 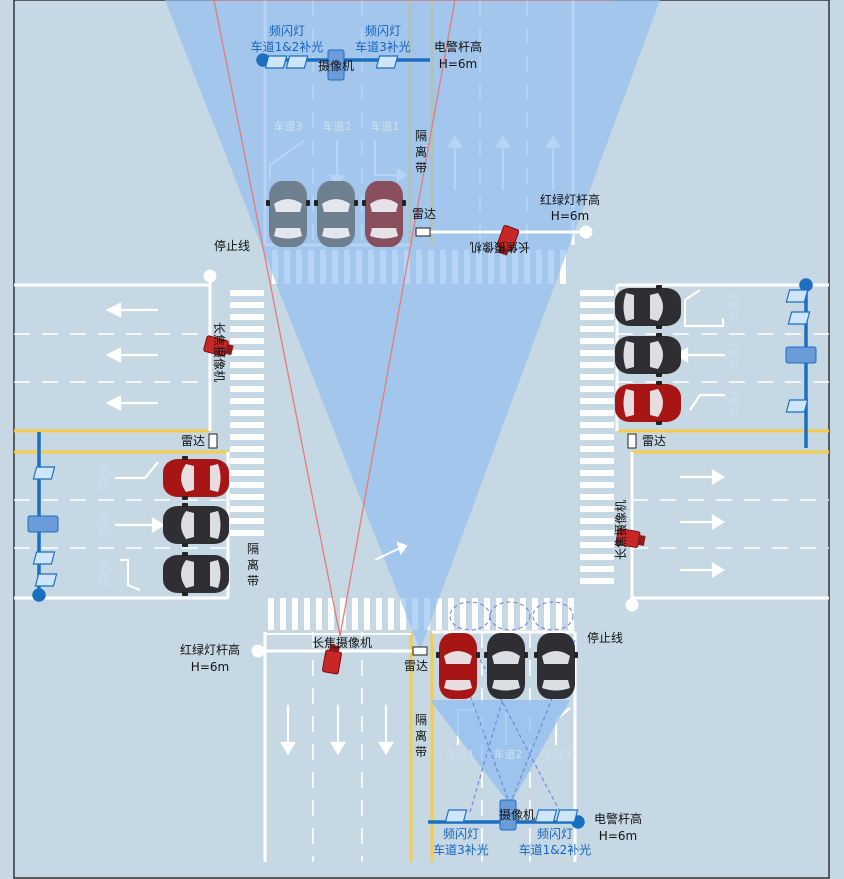 What do you see at coordinates (517, 814) in the screenshot?
I see `south-camera-label: 摄像机` at bounding box center [517, 814].